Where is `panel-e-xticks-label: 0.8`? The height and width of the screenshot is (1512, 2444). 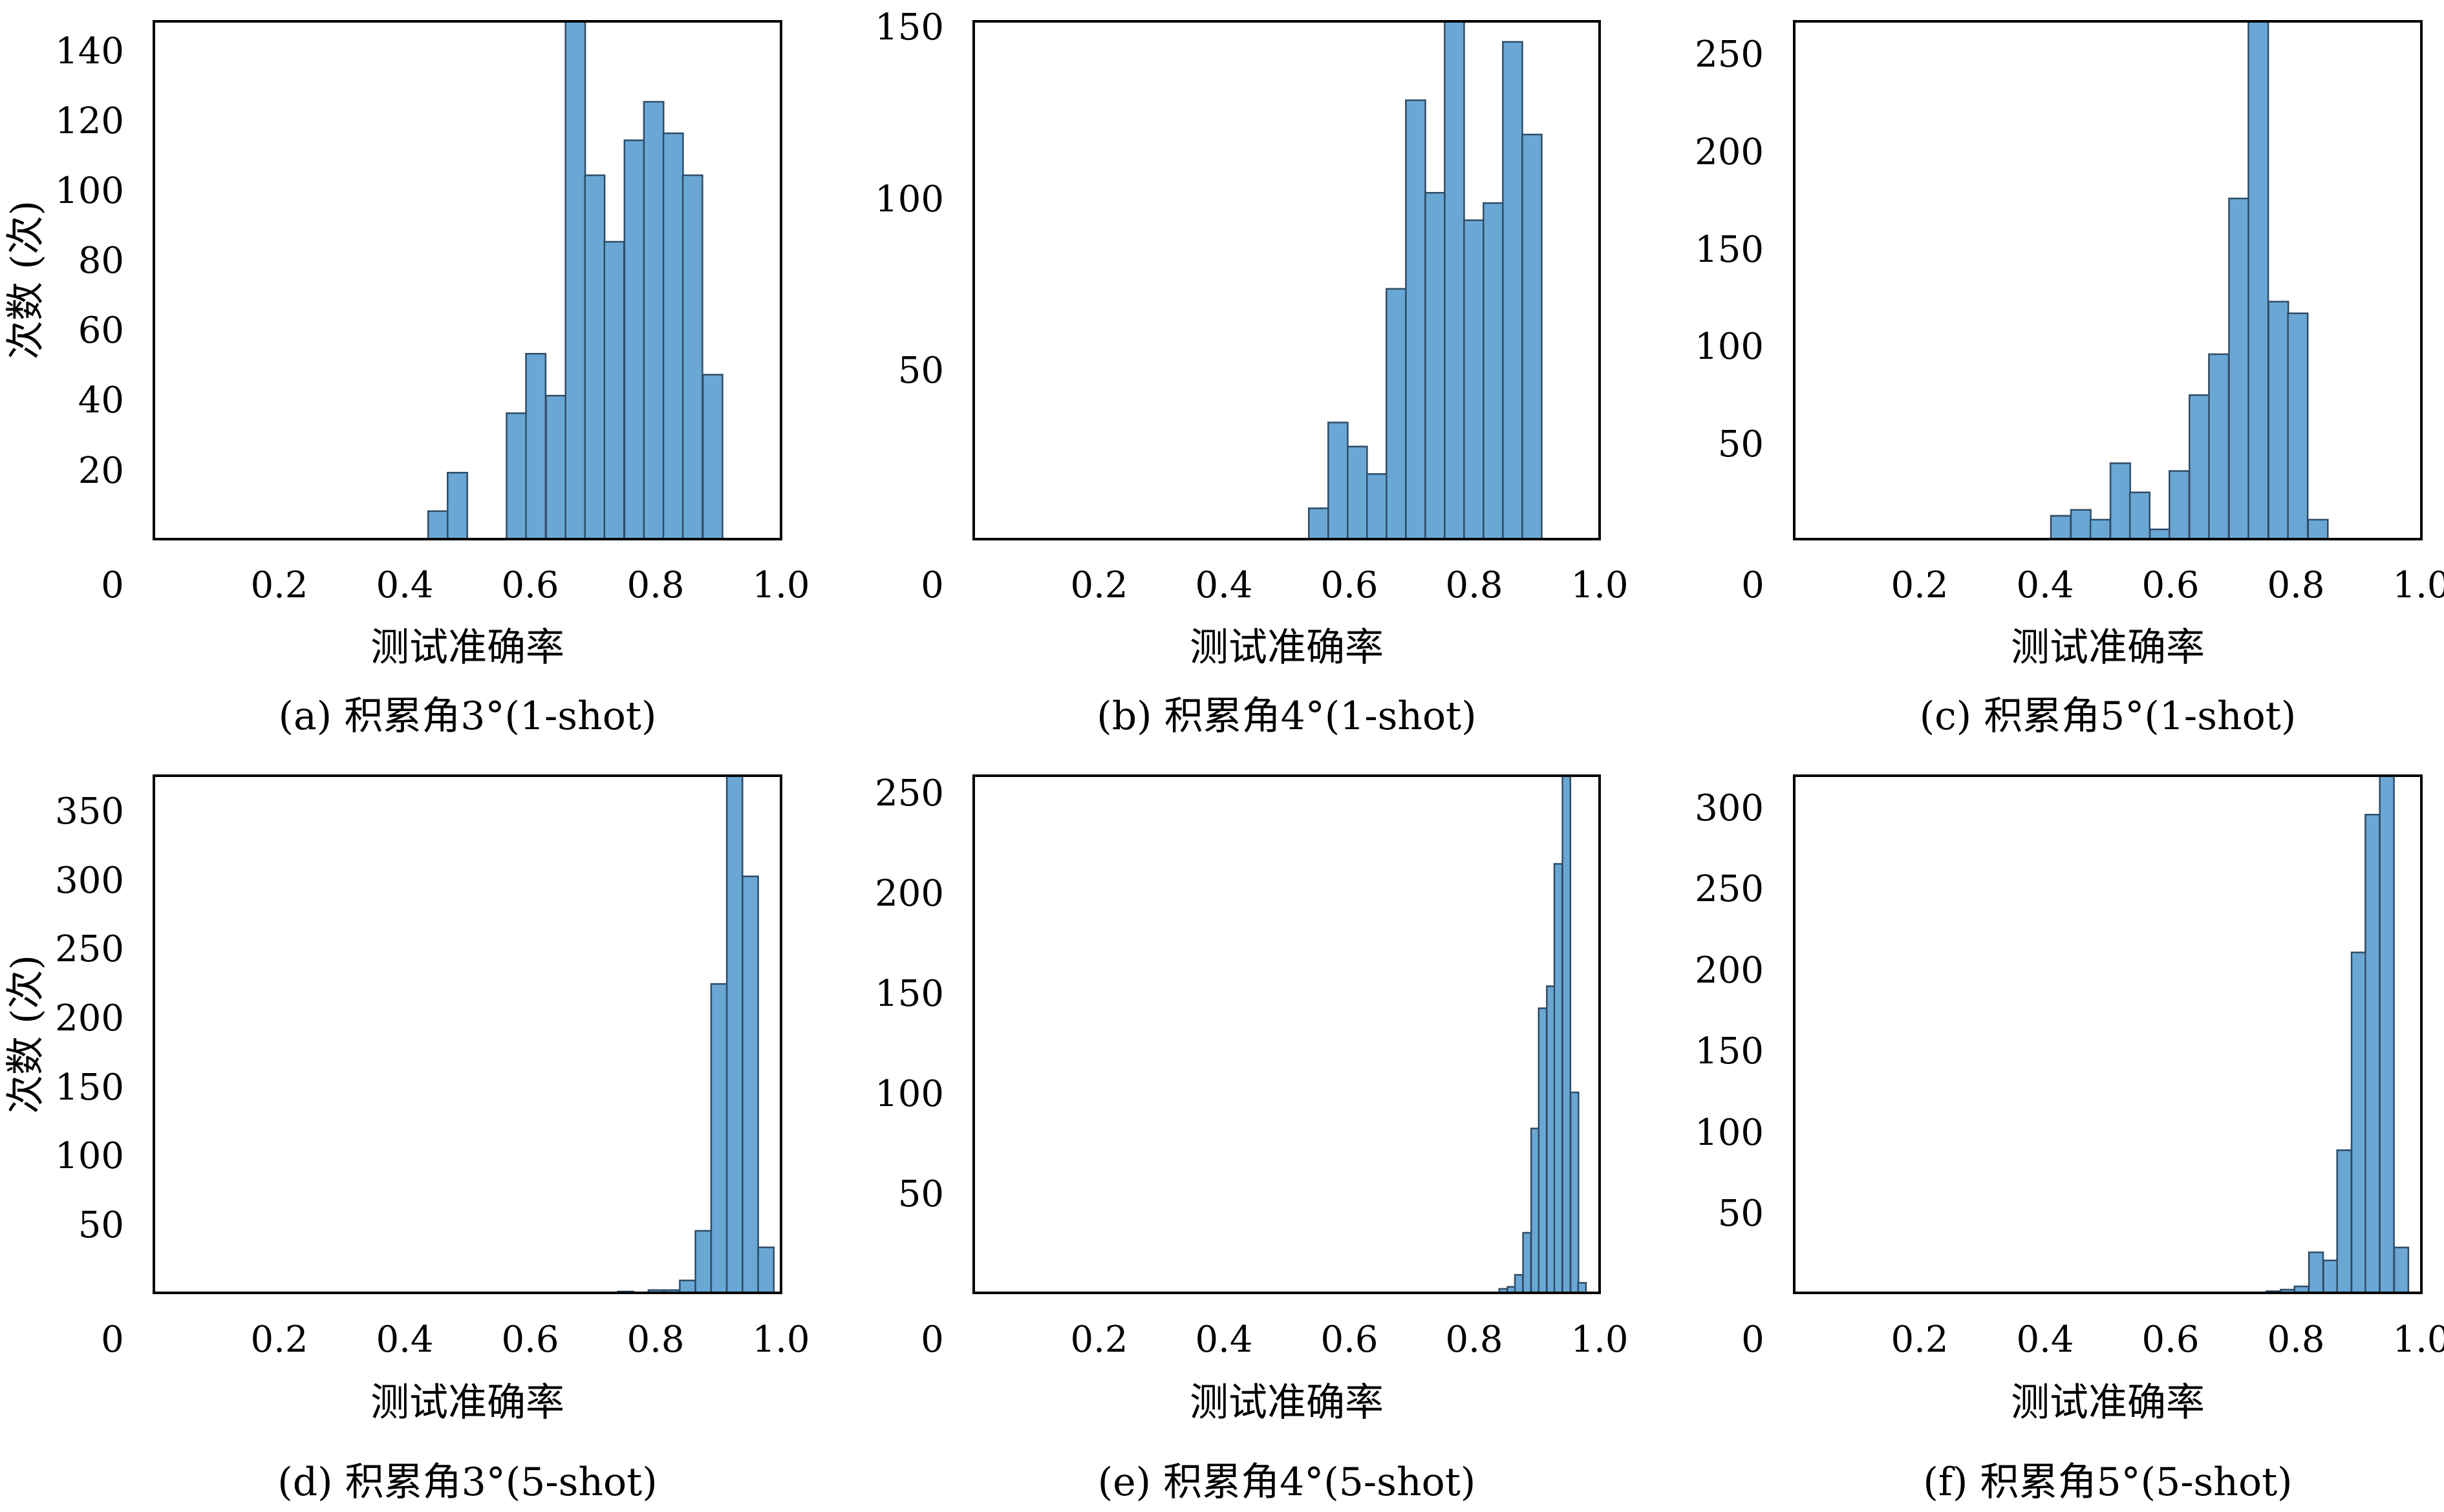
panel-e-xticks-label: 0.8 is located at coordinates (1474, 1340).